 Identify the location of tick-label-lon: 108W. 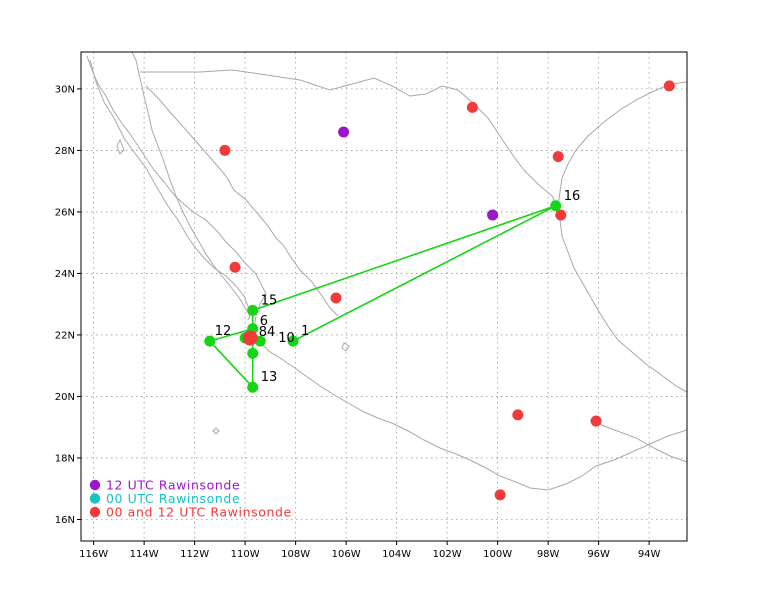
(295, 554).